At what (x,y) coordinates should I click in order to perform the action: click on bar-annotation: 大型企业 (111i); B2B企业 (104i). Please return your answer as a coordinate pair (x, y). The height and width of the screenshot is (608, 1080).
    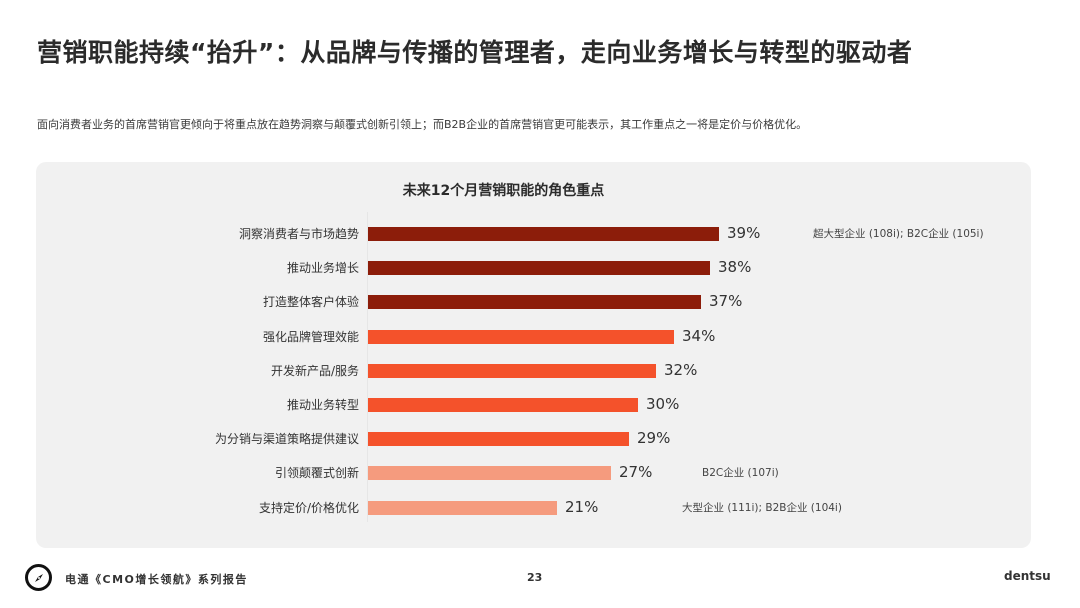
    Looking at the image, I should click on (762, 507).